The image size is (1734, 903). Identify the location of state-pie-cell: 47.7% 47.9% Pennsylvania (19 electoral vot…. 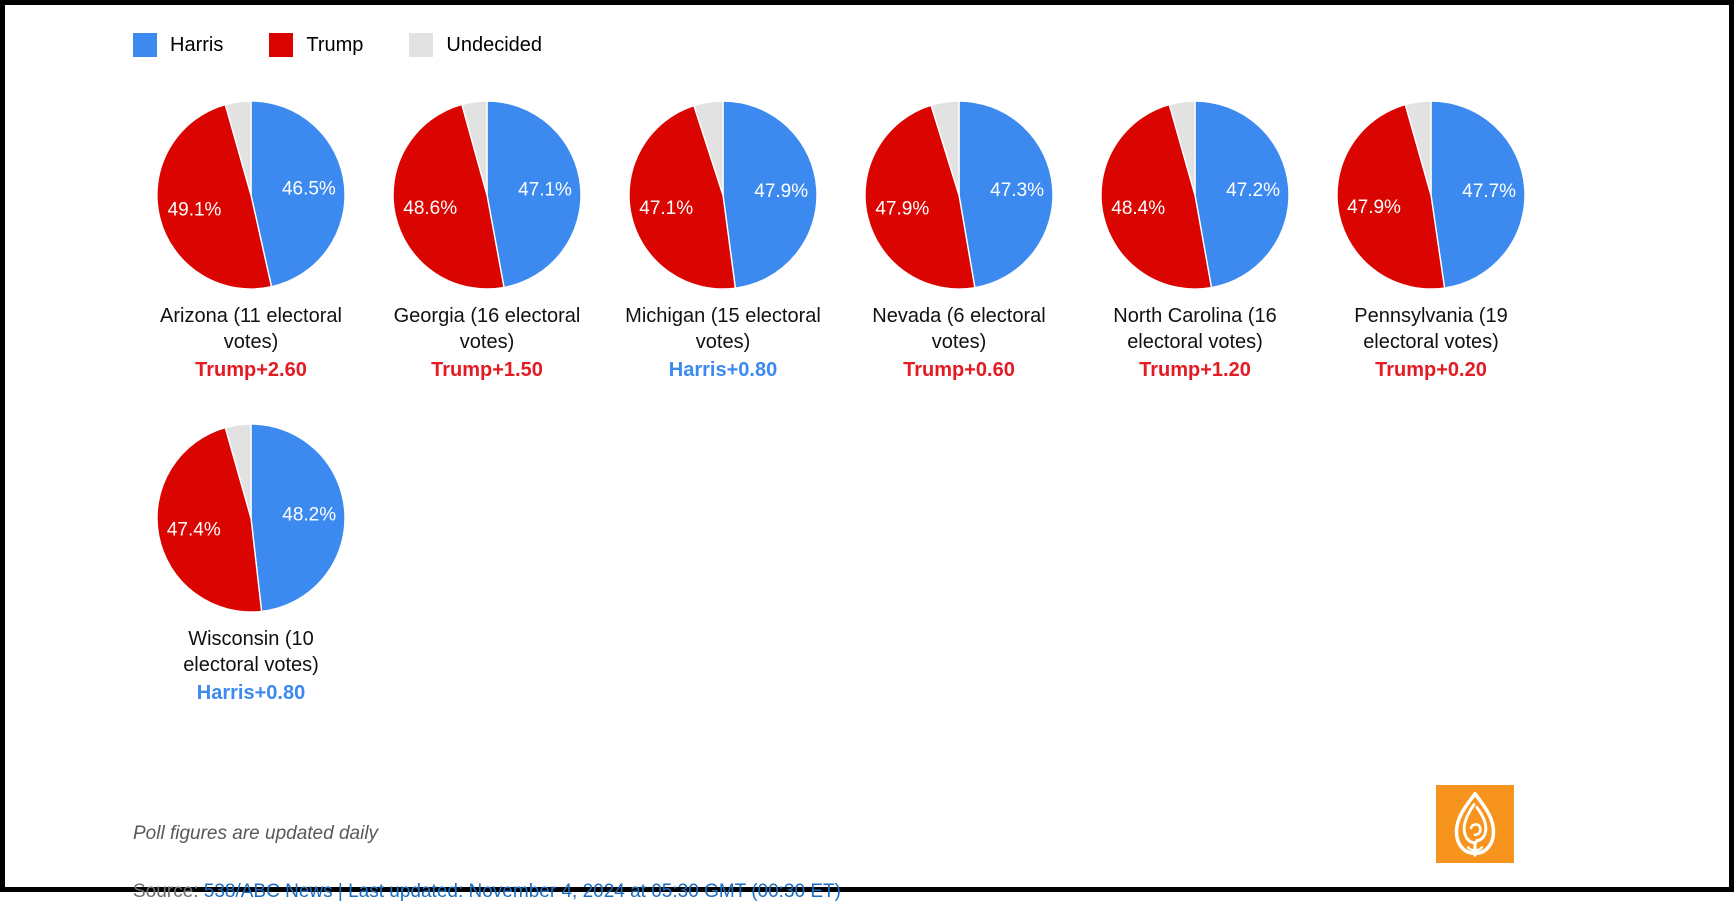
(1431, 240).